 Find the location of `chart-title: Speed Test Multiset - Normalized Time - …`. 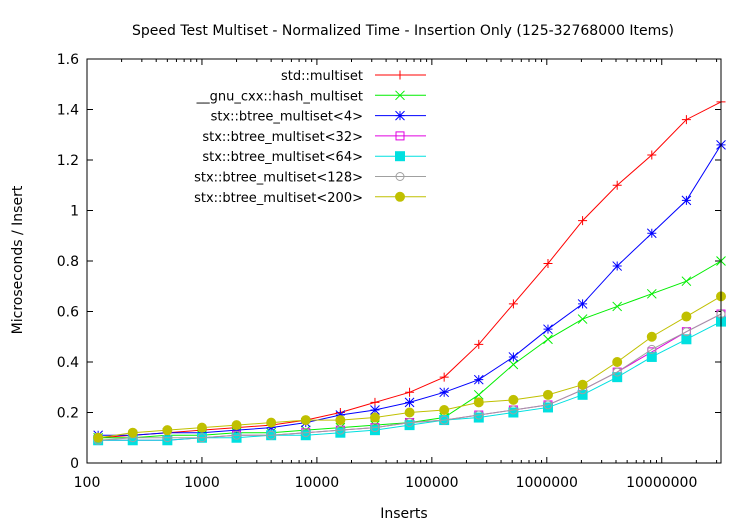

chart-title: Speed Test Multiset - Normalized Time - … is located at coordinates (403, 31).